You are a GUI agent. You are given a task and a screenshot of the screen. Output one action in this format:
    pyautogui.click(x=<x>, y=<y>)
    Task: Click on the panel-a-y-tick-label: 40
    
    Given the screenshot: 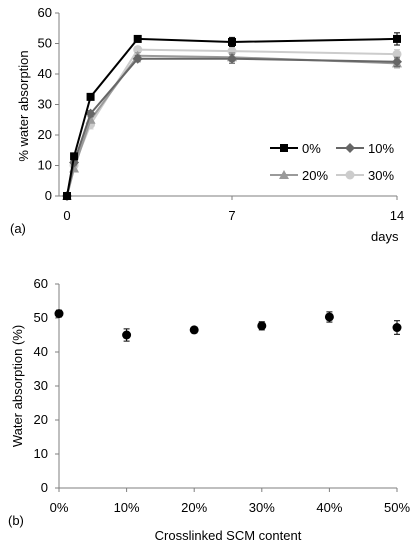 What is the action you would take?
    pyautogui.click(x=45, y=73)
    